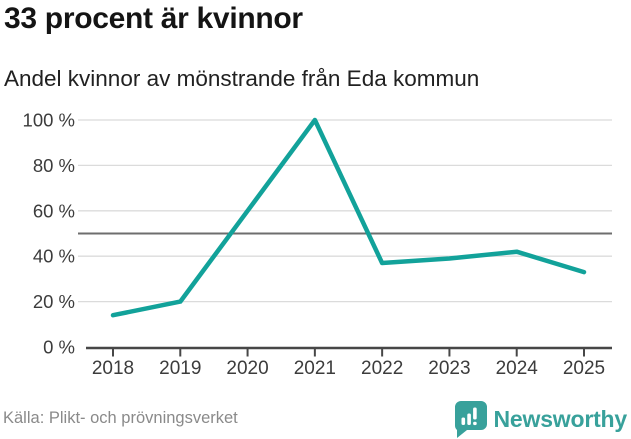 The image size is (631, 439). Describe the element at coordinates (49, 120) in the screenshot. I see `y-tick-label: 100 %` at that location.